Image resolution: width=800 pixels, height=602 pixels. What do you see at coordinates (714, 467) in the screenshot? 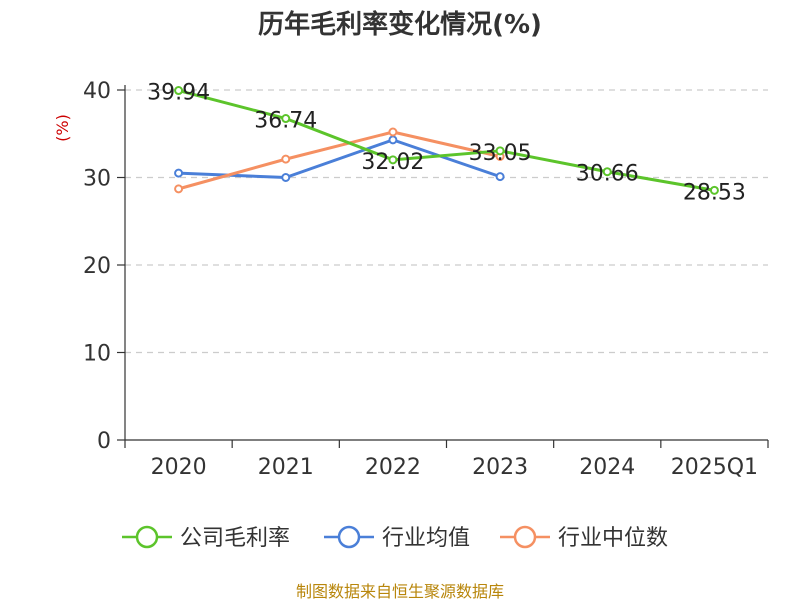
I see `x-tick-label: 2025Q1` at bounding box center [714, 467].